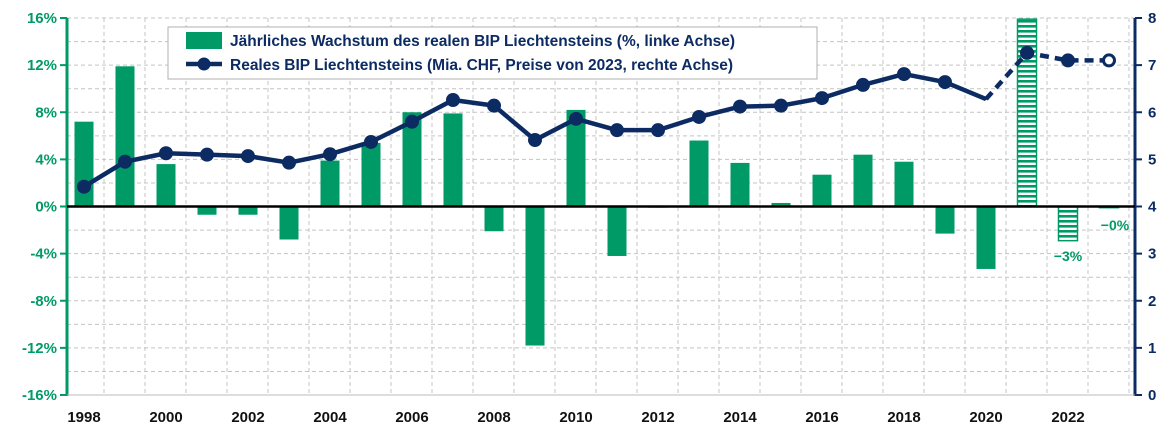  Describe the element at coordinates (494, 105) in the screenshot. I see `line-point-2008` at that location.